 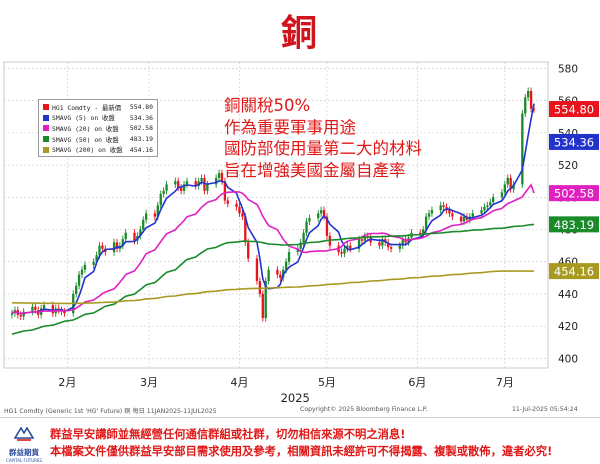 I want to click on legend-entry-ma200: SMAVG (200) on 收盤 454.16, so click(x=98, y=149).